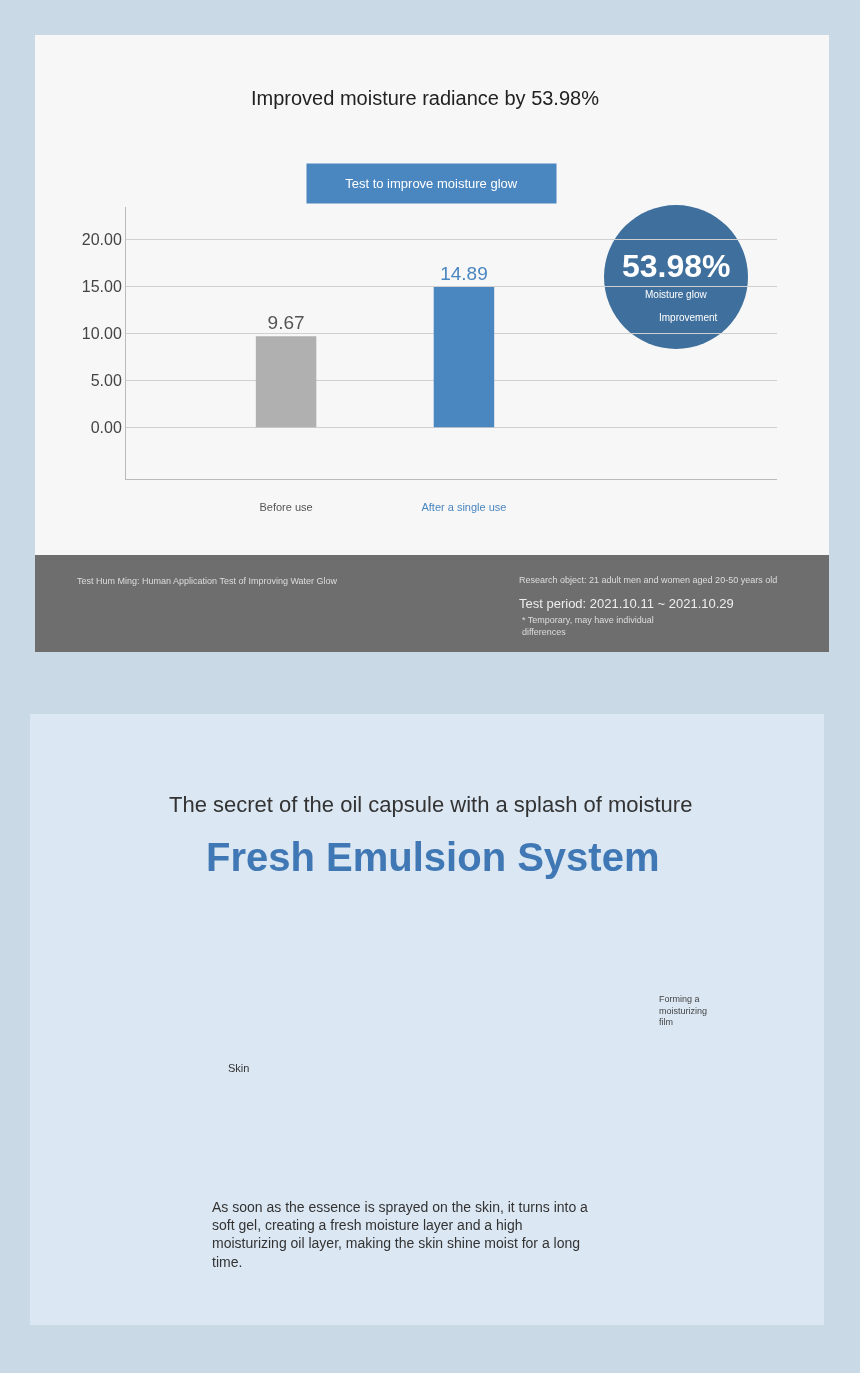  Describe the element at coordinates (101, 239) in the screenshot. I see `y-tick-label: 20.00` at that location.